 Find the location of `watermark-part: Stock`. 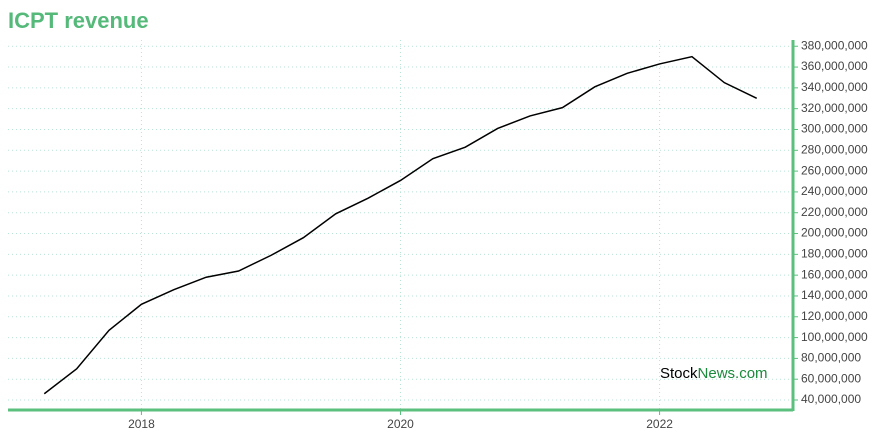

watermark-part: Stock is located at coordinates (679, 373).